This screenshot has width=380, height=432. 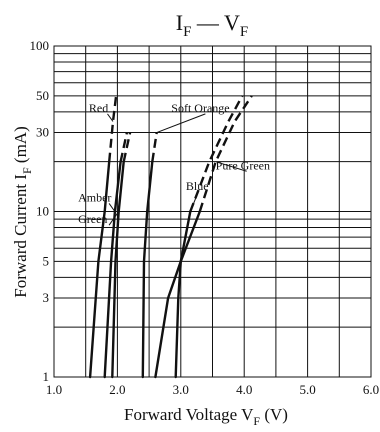 I want to click on x-tick-label: 3.0, so click(x=181, y=389).